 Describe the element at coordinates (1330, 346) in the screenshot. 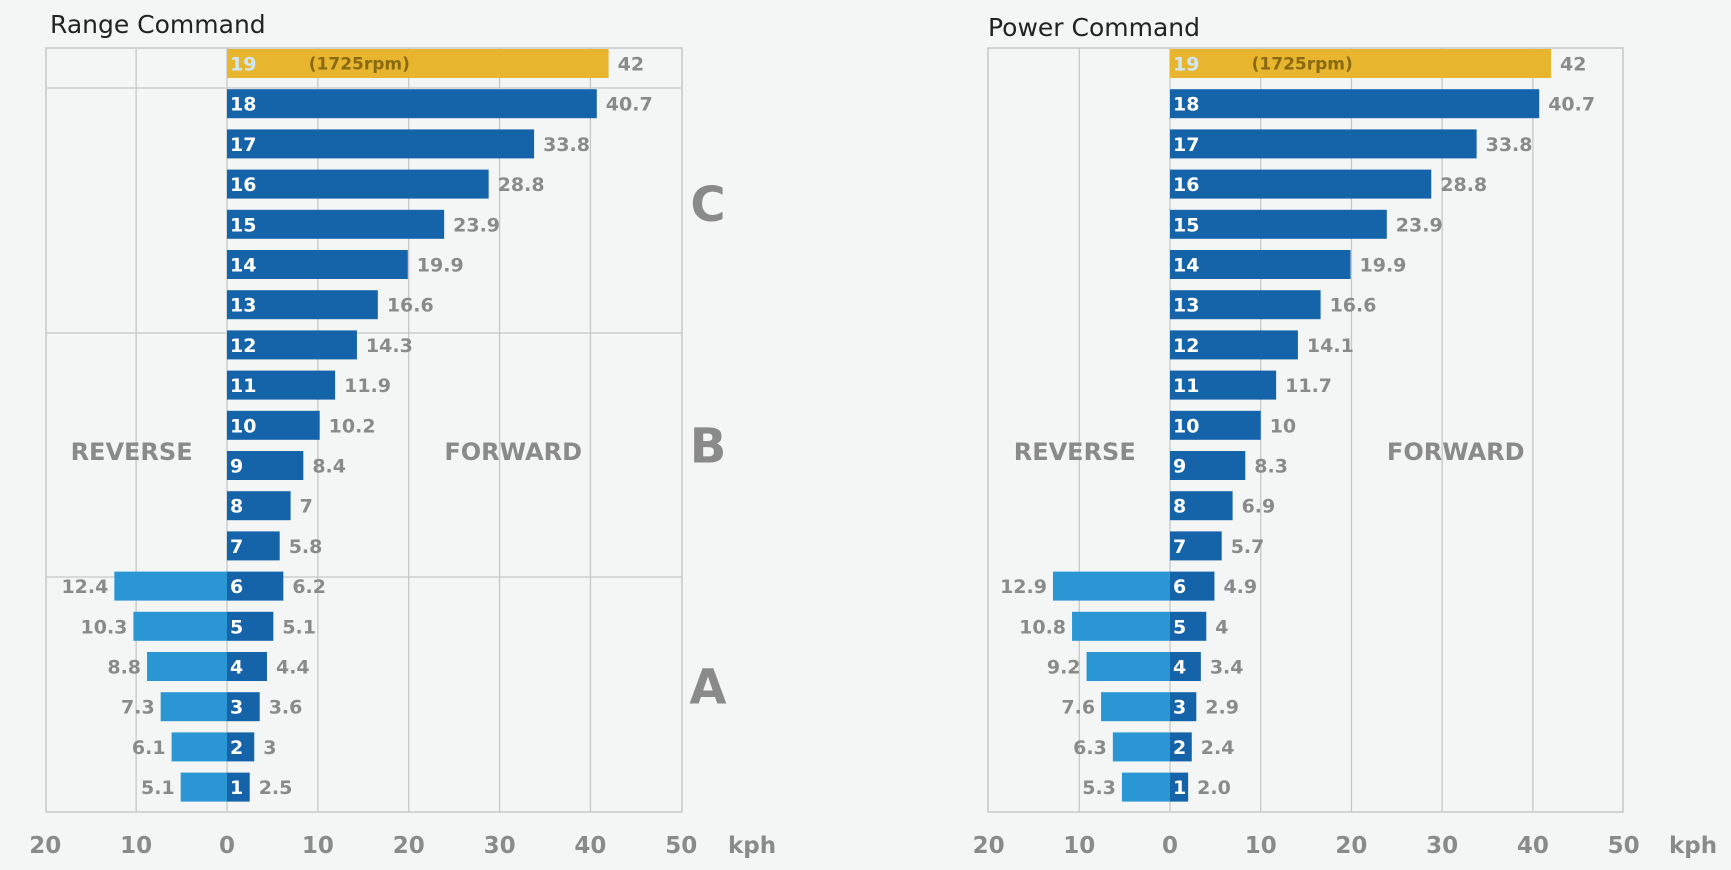

I see `forward-value-label: 14.1` at that location.